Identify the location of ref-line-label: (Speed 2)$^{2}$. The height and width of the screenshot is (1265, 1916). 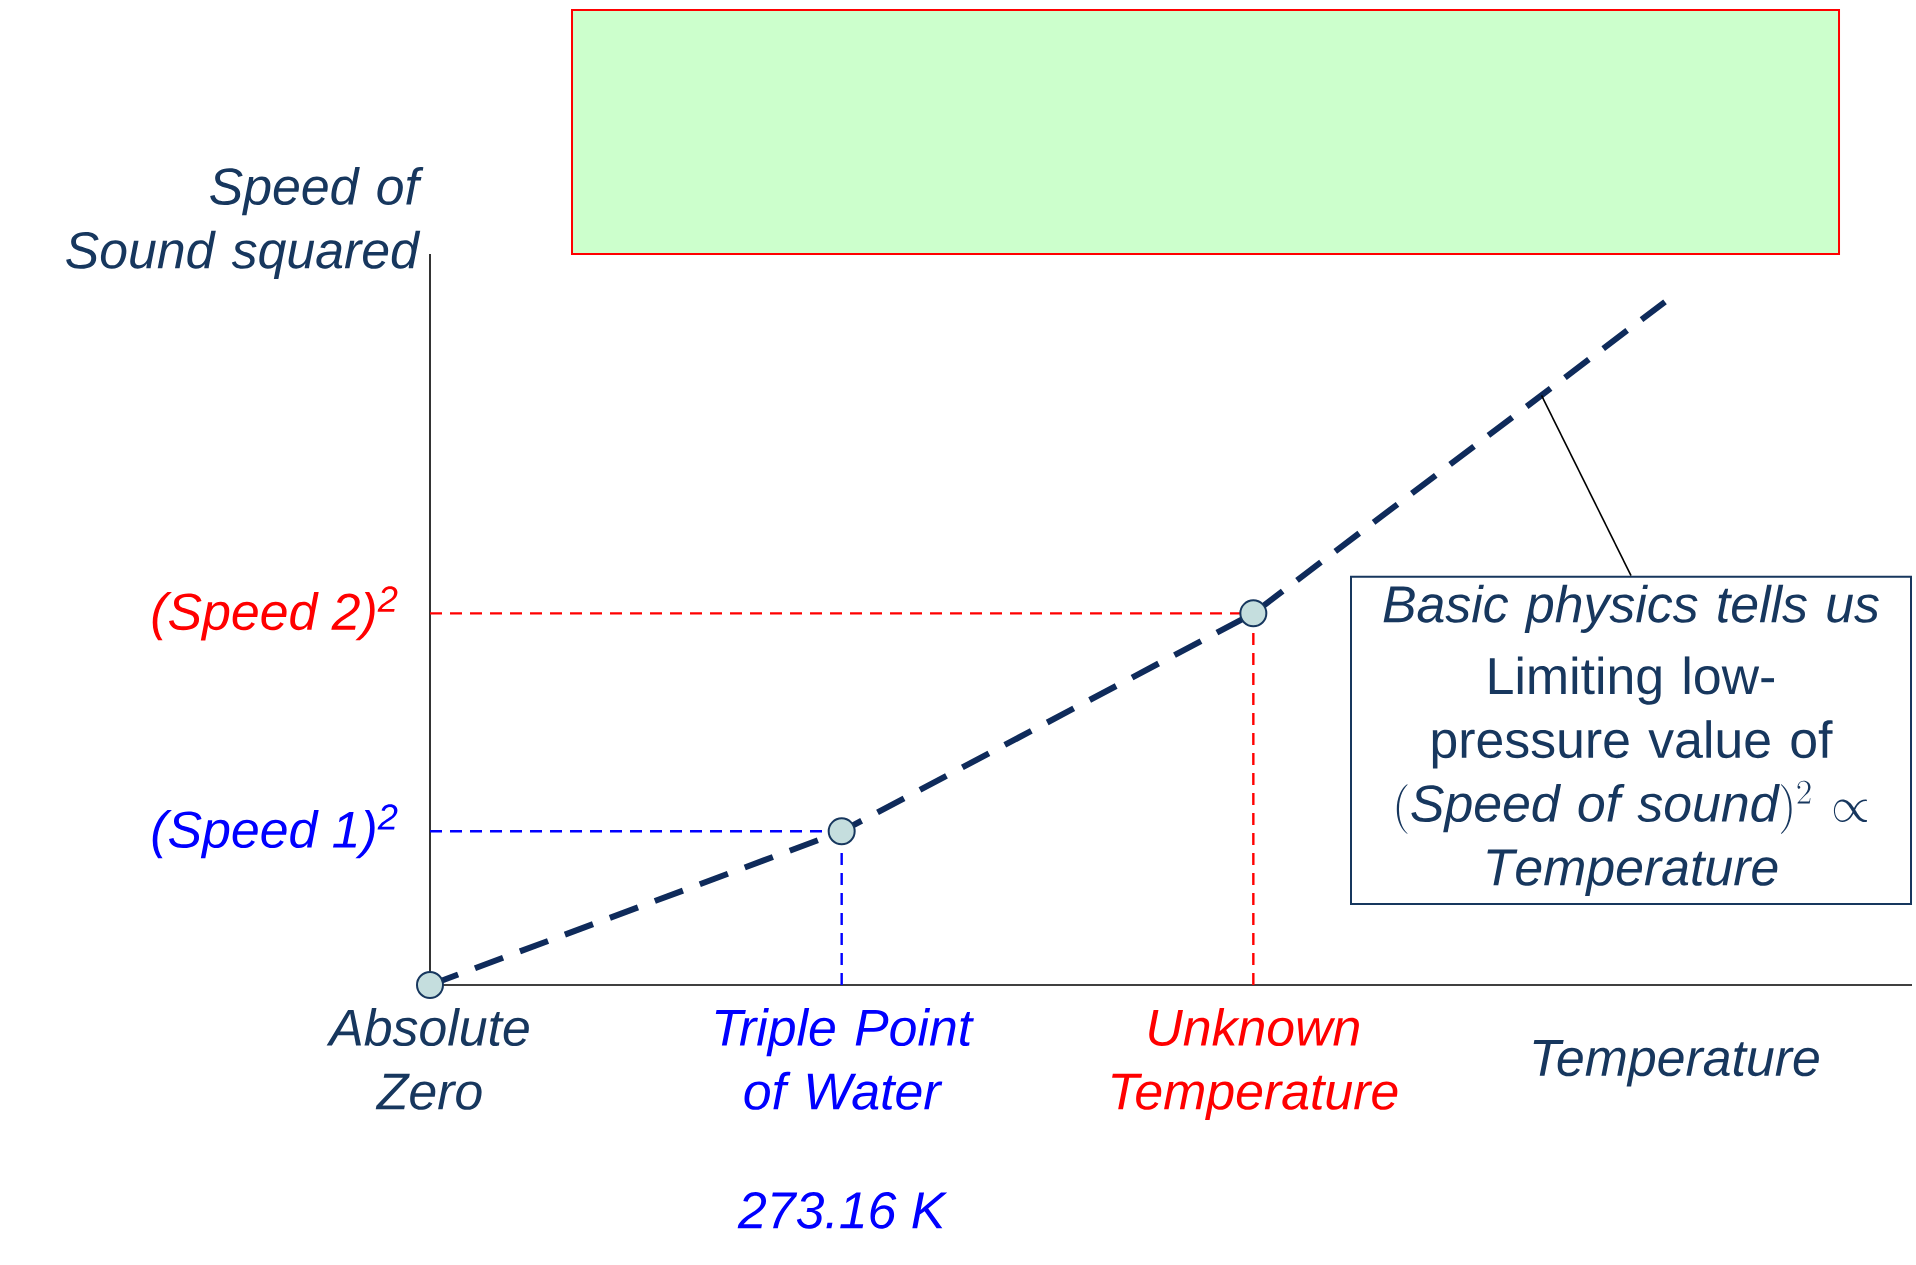
(275, 613).